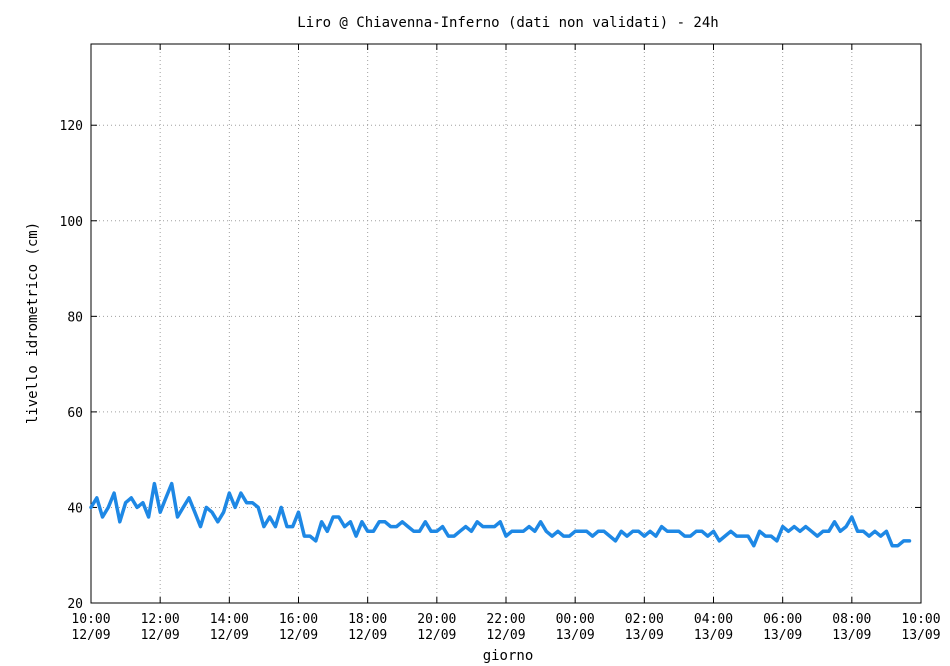 The height and width of the screenshot is (666, 950). I want to click on y-tick-label: 80, so click(75, 317).